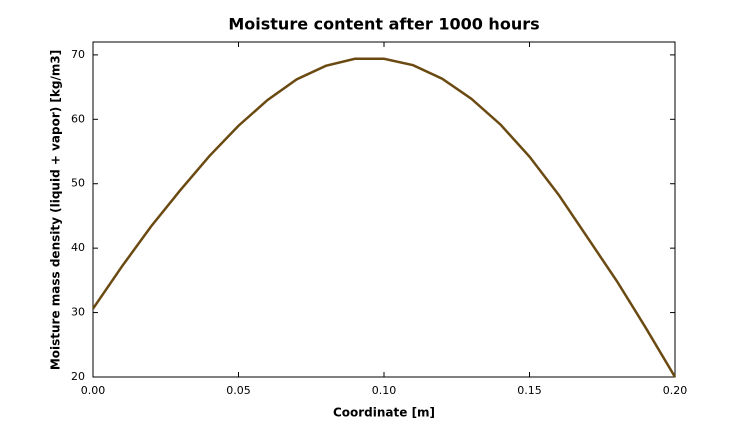  Describe the element at coordinates (675, 390) in the screenshot. I see `x-tick-label: 0.20` at that location.